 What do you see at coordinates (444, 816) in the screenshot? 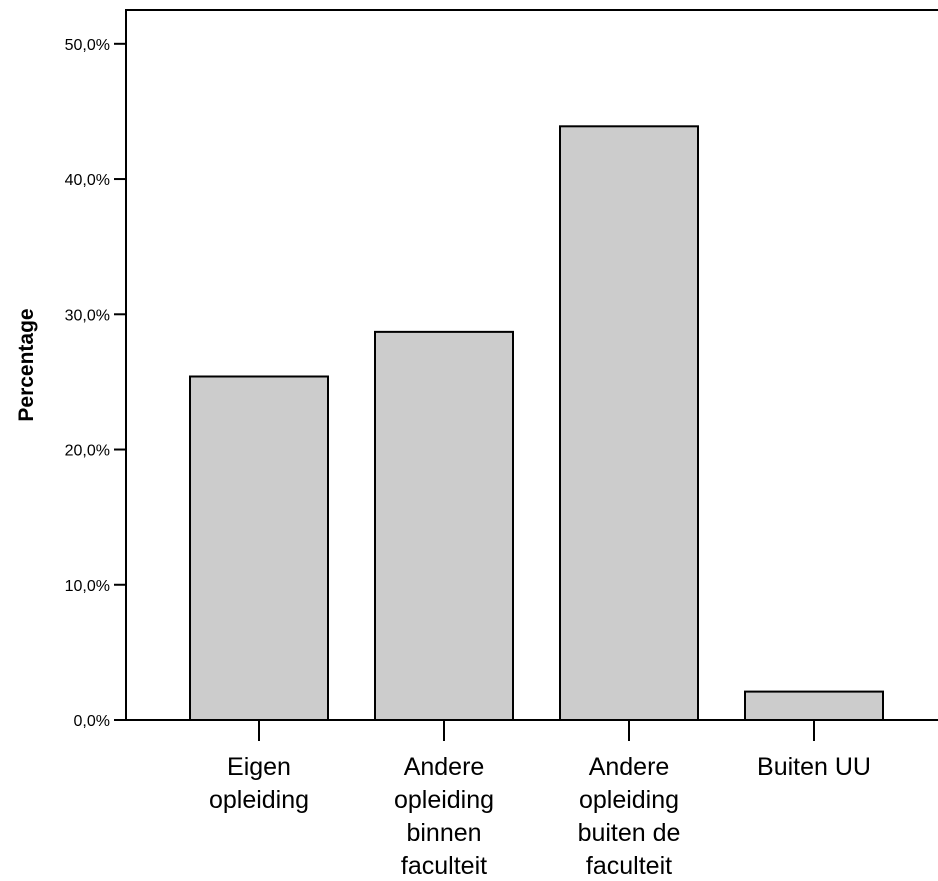
I see `x-category-label: Andere opleiding binnen faculteit` at bounding box center [444, 816].